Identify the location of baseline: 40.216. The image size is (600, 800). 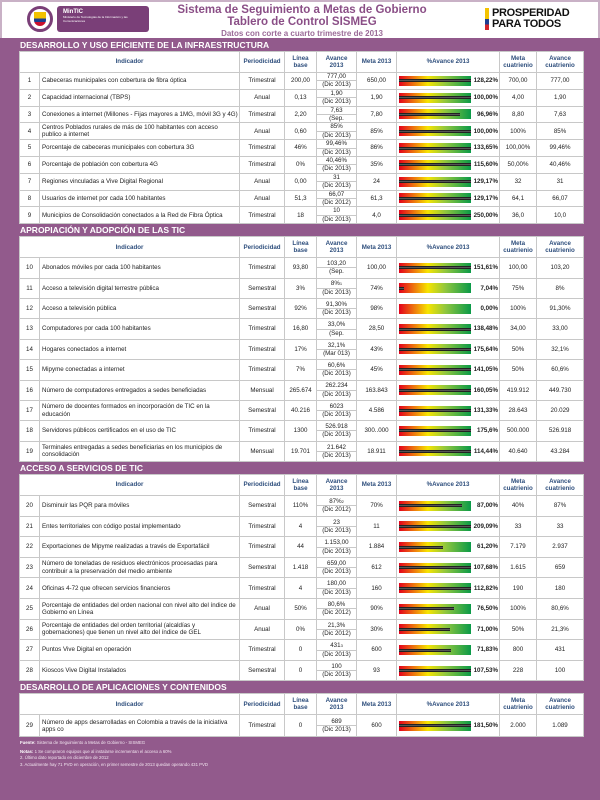
(301, 410).